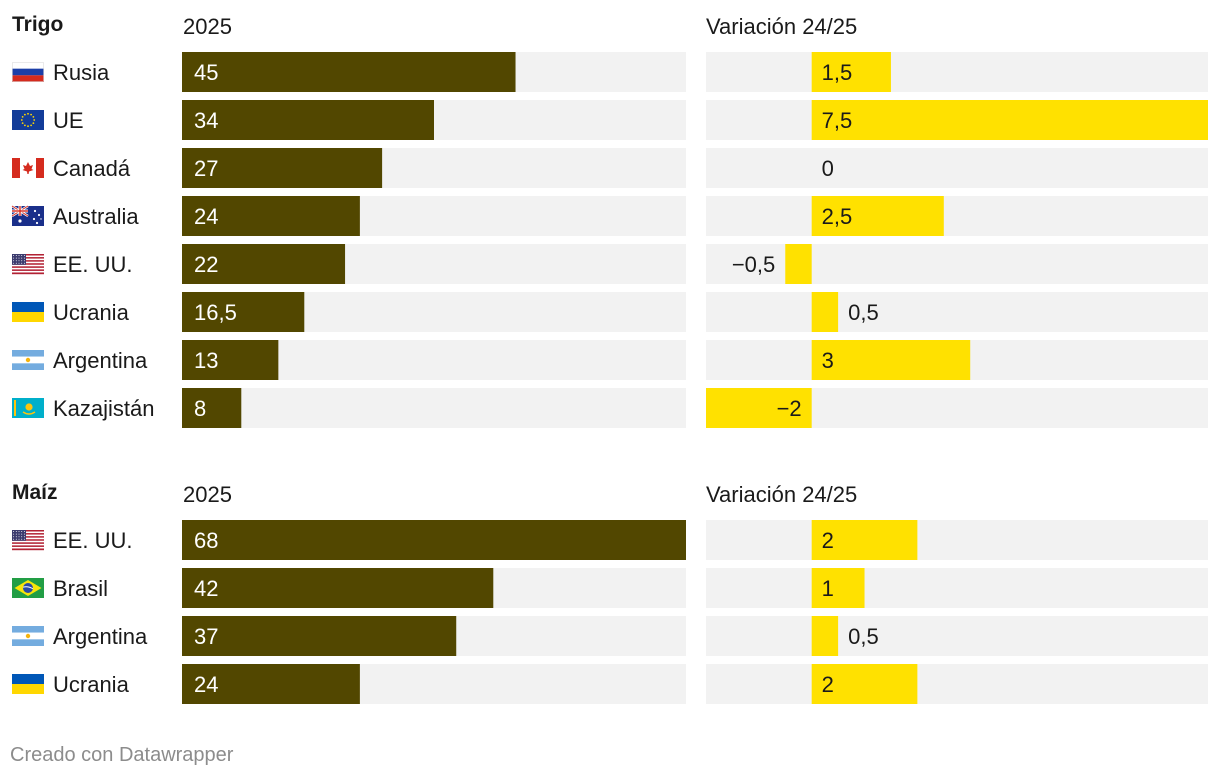  I want to click on flag-ukraine-icon, so click(28, 312).